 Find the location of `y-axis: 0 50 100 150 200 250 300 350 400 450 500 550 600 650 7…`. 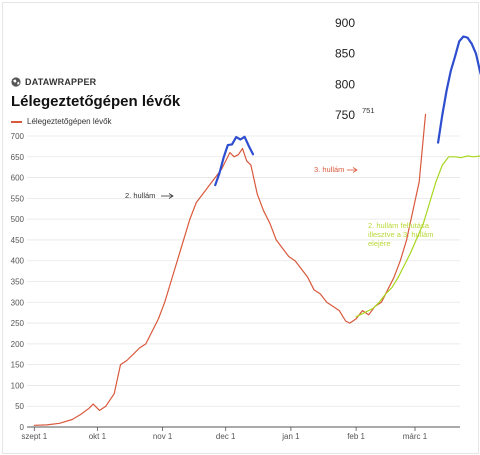

y-axis: 0 50 100 150 200 250 300 350 400 450 500 550 600 650 7… is located at coordinates (18, 282).